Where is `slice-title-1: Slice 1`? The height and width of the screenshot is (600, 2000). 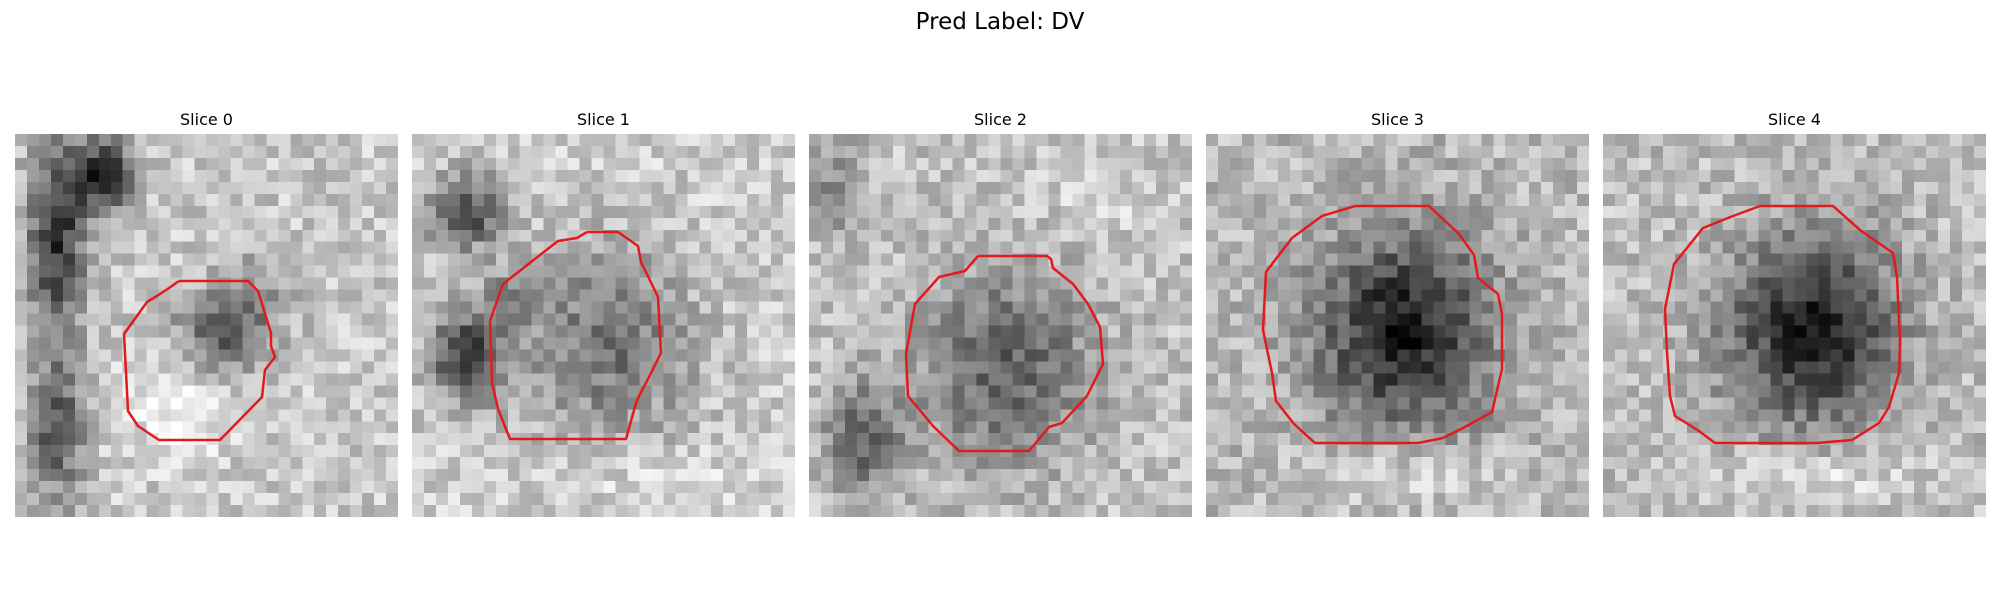 slice-title-1: Slice 1 is located at coordinates (603, 119).